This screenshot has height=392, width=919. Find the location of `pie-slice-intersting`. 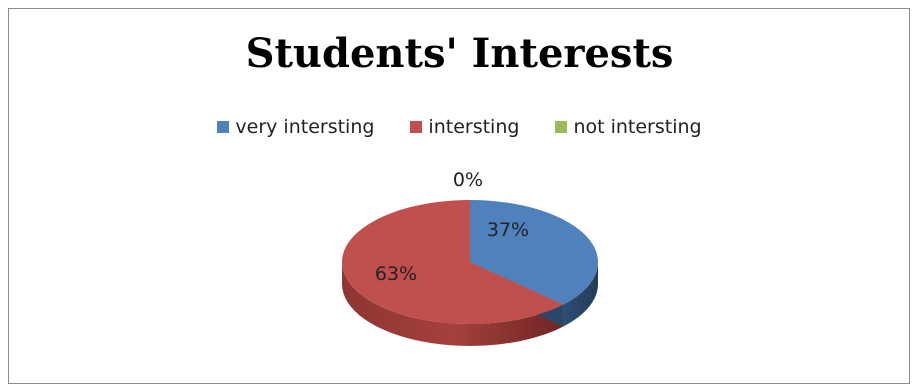

pie-slice-intersting is located at coordinates (453, 262).